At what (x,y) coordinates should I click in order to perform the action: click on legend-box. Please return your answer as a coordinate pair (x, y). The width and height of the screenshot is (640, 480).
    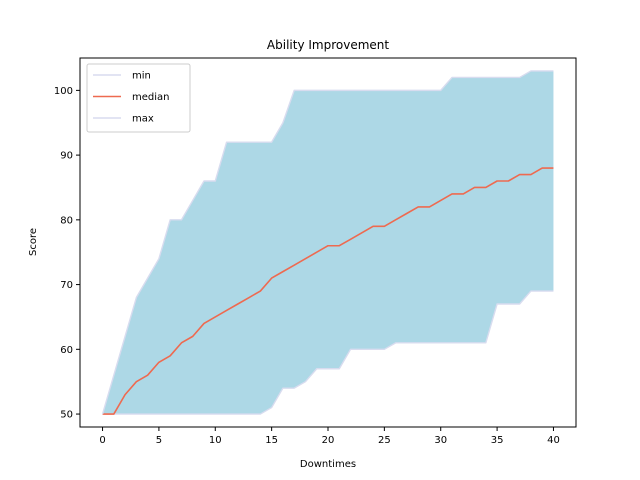
    Looking at the image, I should click on (138, 98).